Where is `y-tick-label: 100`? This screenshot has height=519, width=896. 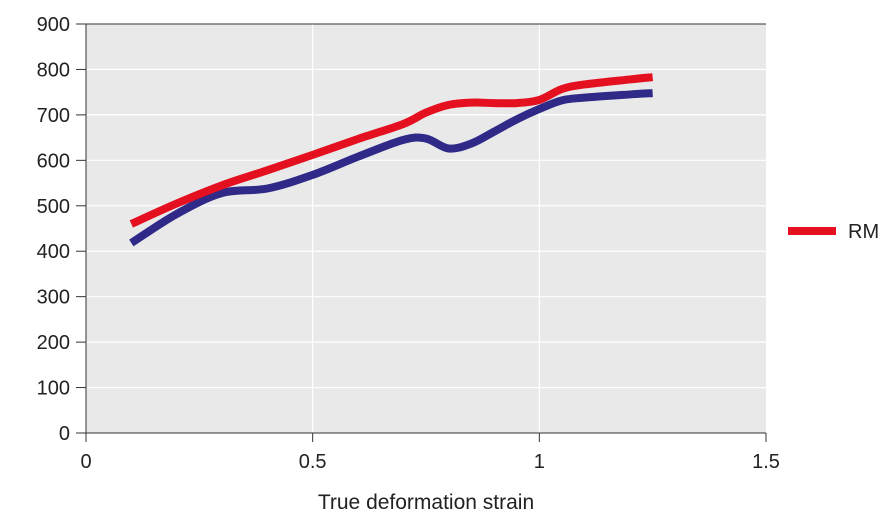 y-tick-label: 100 is located at coordinates (53, 389).